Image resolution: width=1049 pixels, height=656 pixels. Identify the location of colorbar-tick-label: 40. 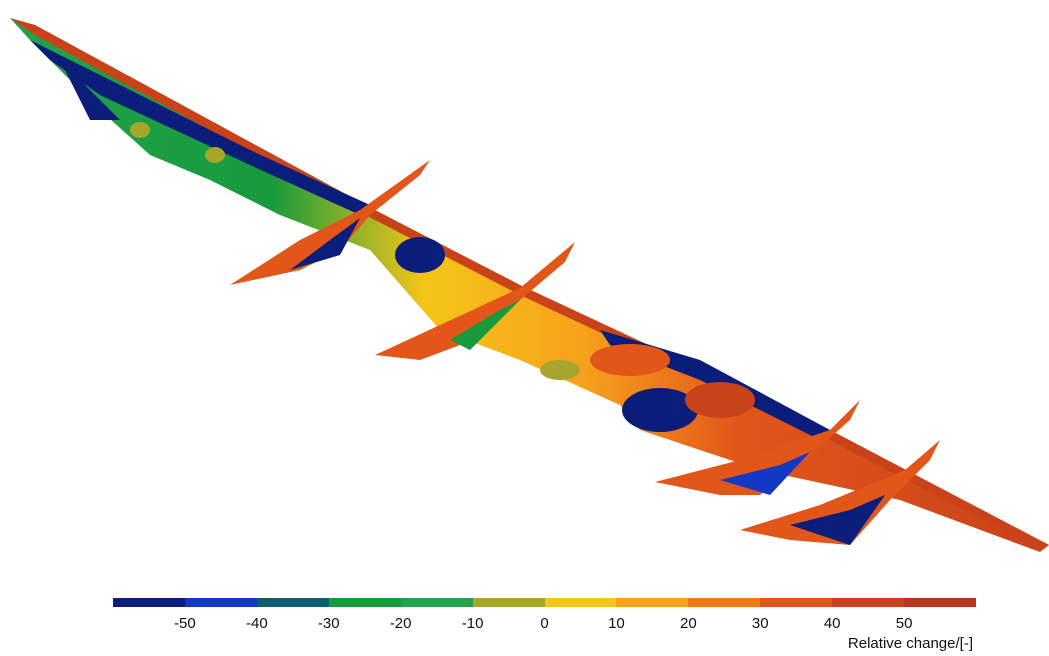
(832, 623).